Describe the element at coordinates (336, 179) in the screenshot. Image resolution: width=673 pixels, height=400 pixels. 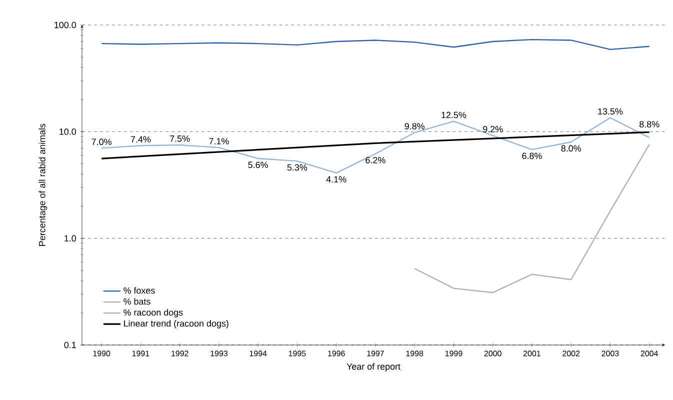
I see `data-label: 4.1%` at that location.